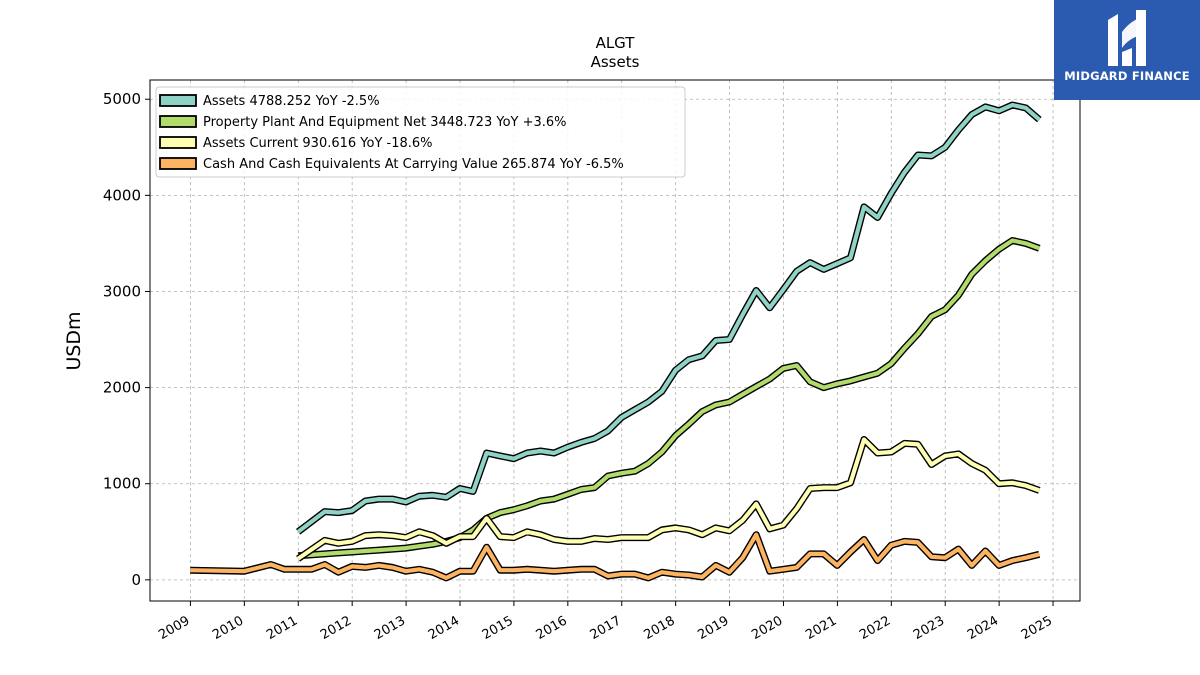 The width and height of the screenshot is (1200, 675). Describe the element at coordinates (74, 340) in the screenshot. I see `y-axis-label: USDm` at that location.